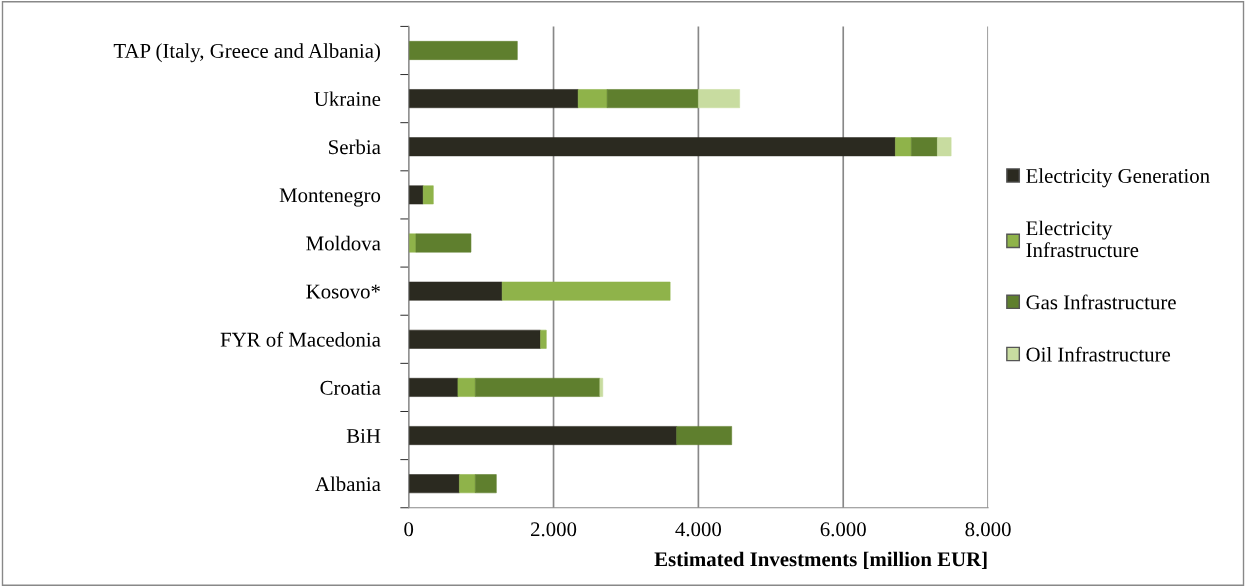 The width and height of the screenshot is (1246, 587). What do you see at coordinates (1118, 178) in the screenshot?
I see `legend-label: Electricity Generation` at bounding box center [1118, 178].